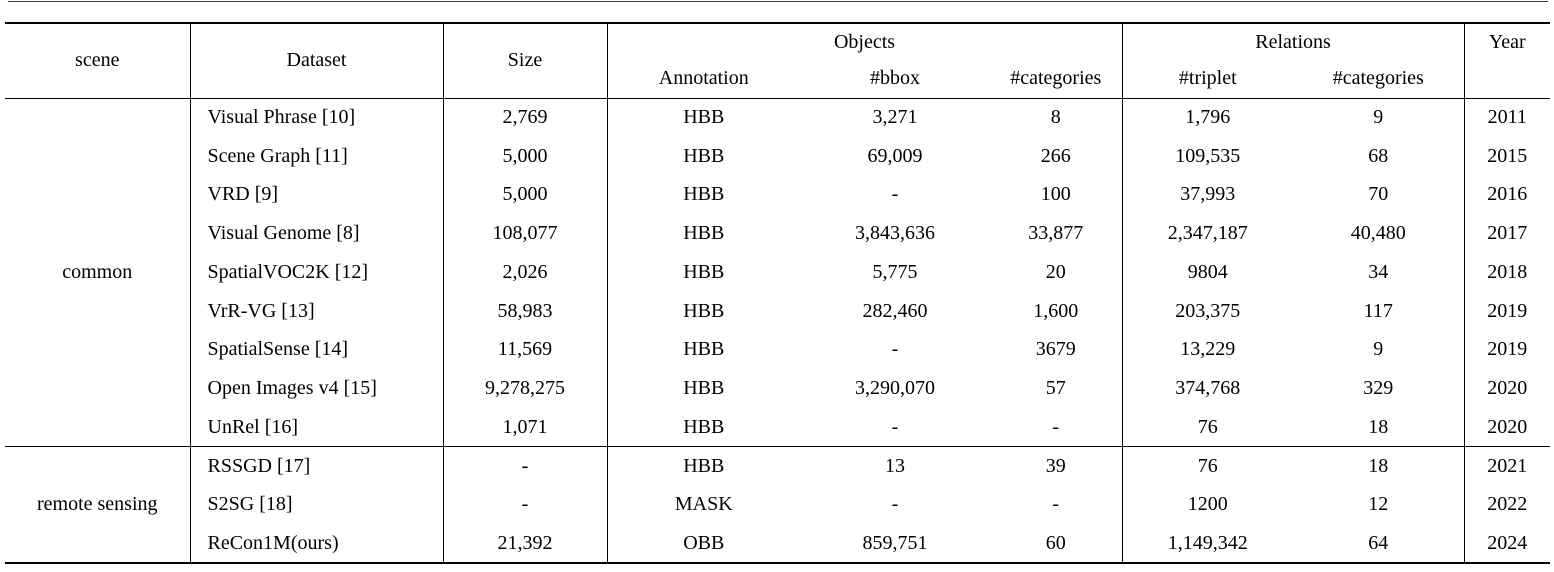 Image resolution: width=1554 pixels, height=572 pixels. Describe the element at coordinates (1207, 271) in the screenshot. I see `triplet-cell: 9804` at that location.